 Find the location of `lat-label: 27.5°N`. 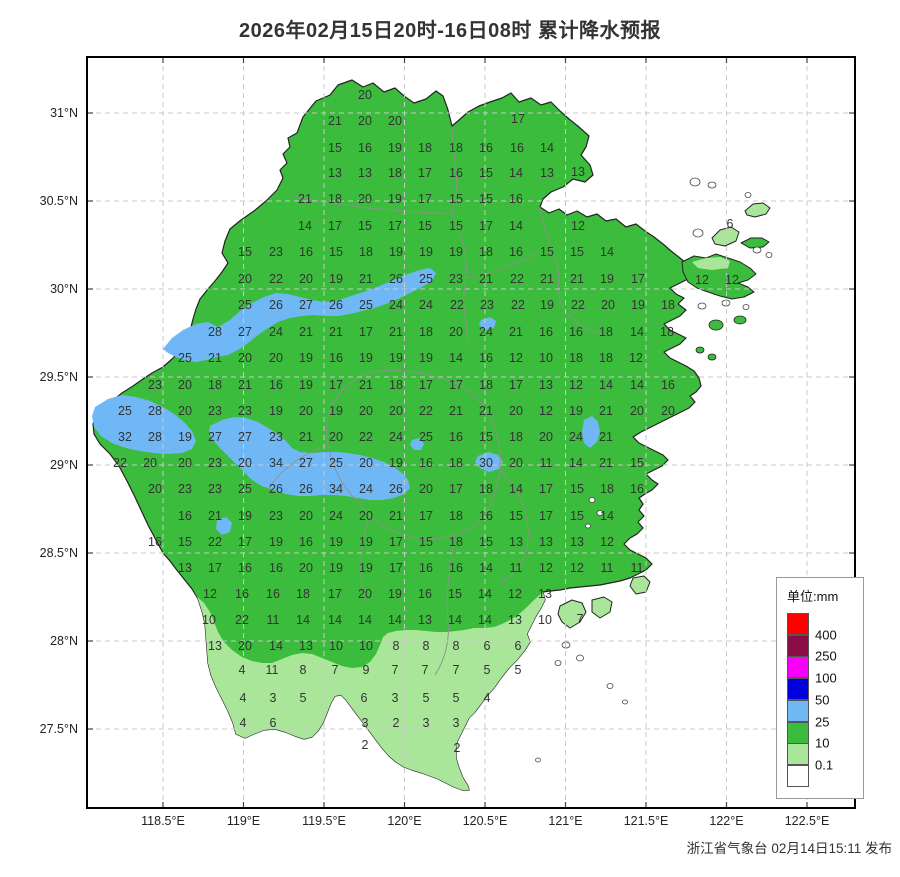

lat-label: 27.5°N is located at coordinates (58, 729).